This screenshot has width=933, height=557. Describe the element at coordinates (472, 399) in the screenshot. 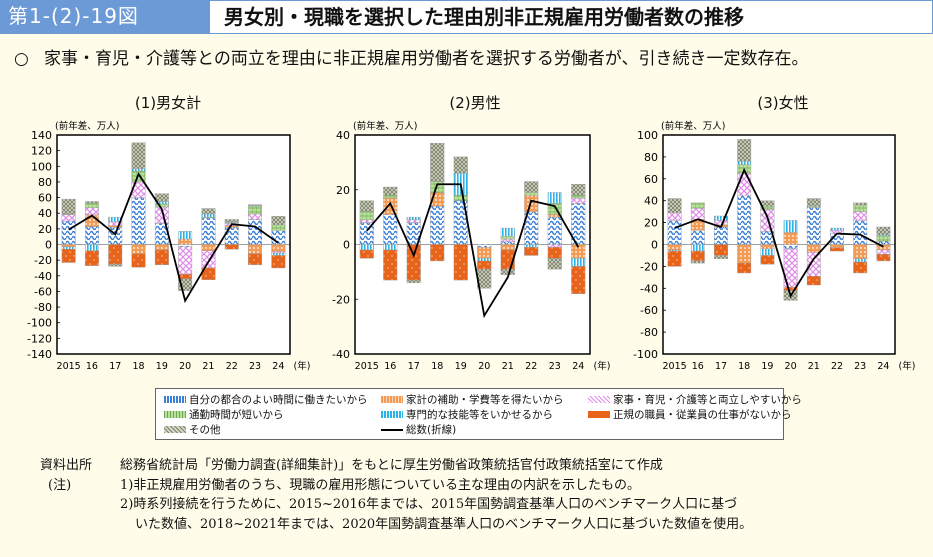

I see `legend-item-kakei: 家計の補助・学費等を得たいから` at that location.